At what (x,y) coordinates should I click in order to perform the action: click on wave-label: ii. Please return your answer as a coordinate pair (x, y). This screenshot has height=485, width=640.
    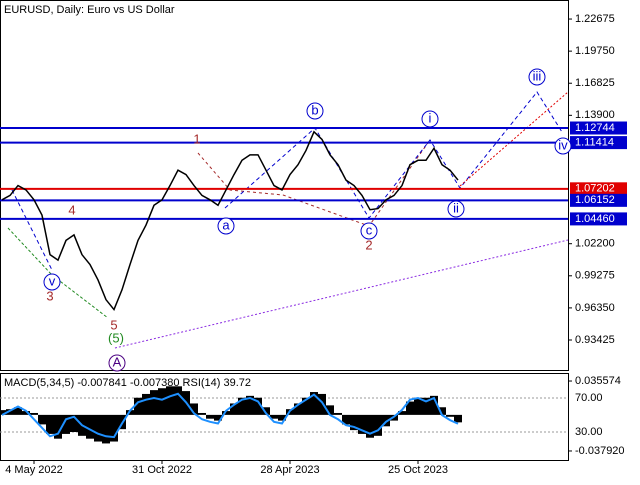
    Looking at the image, I should click on (456, 207).